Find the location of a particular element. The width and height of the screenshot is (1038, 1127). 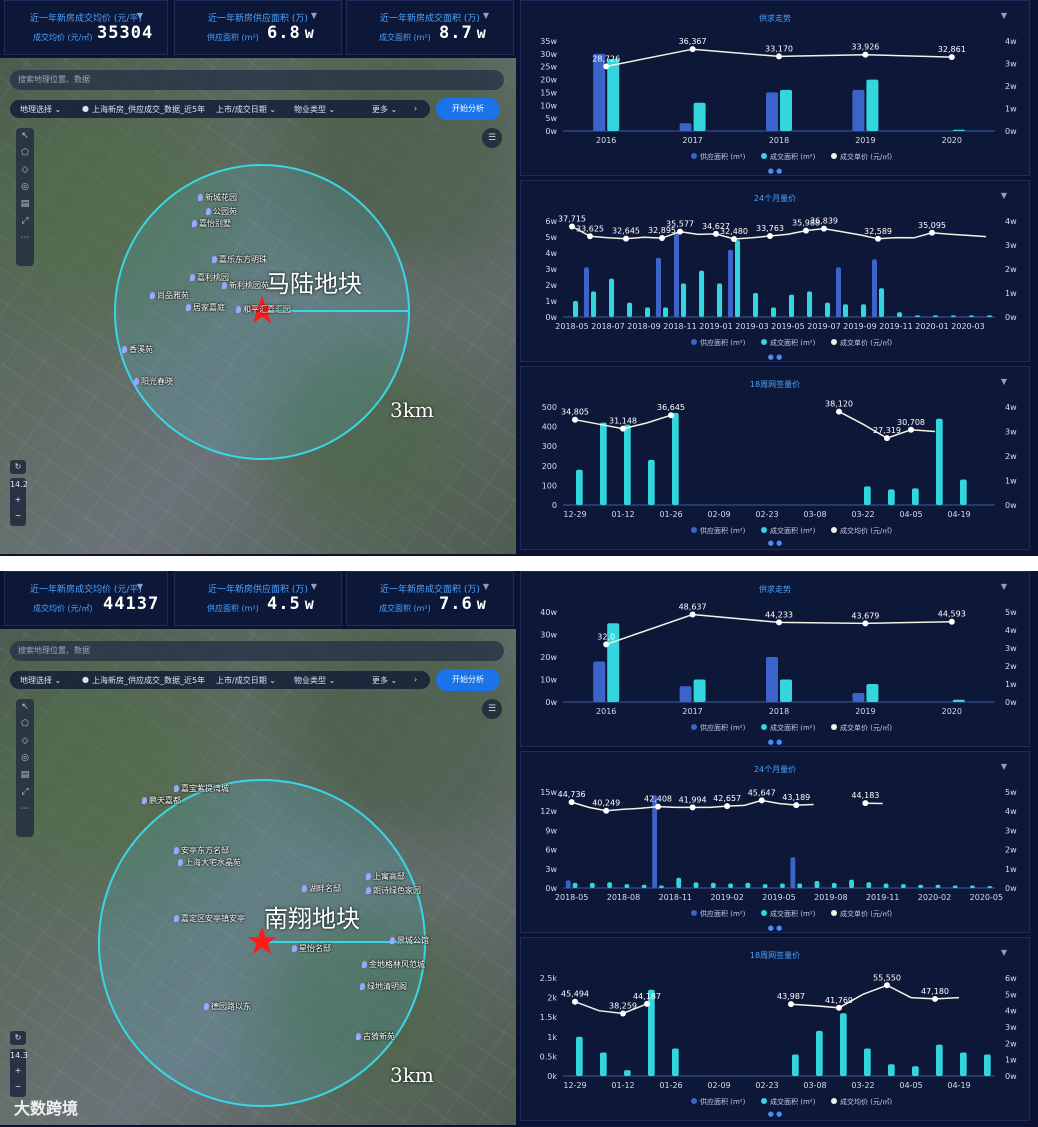

poi-marker: 新城花园 is located at coordinates (217, 197).